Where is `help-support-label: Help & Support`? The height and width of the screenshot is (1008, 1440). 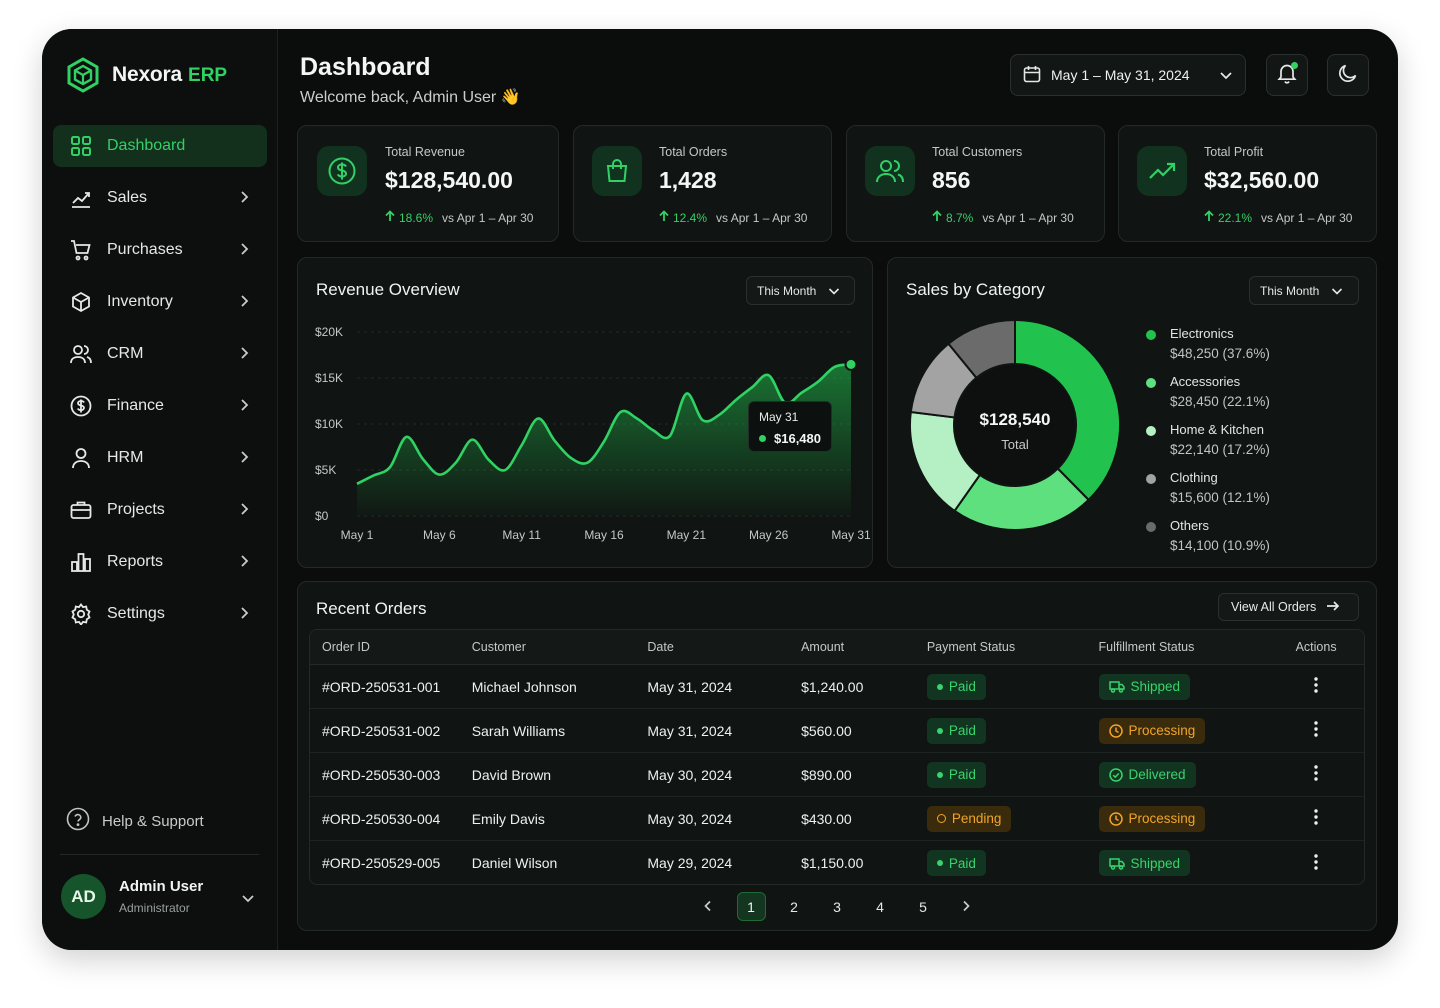
help-support-label: Help & Support is located at coordinates (153, 821).